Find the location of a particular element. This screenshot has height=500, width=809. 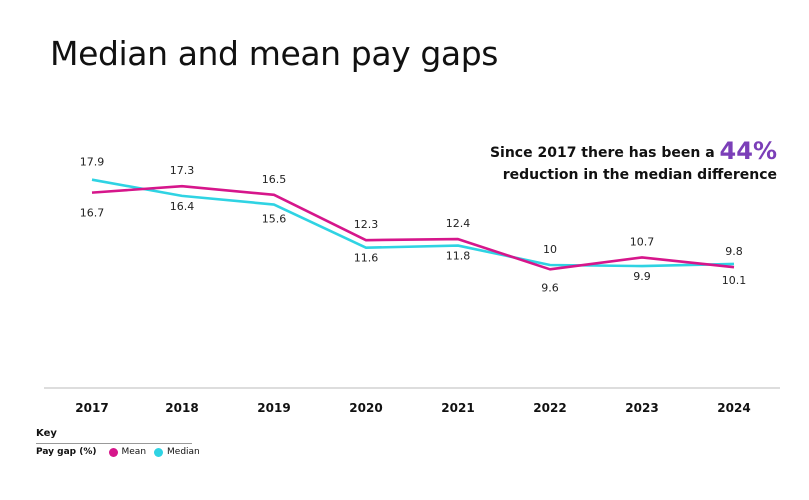

series-line-median is located at coordinates (413, 223).